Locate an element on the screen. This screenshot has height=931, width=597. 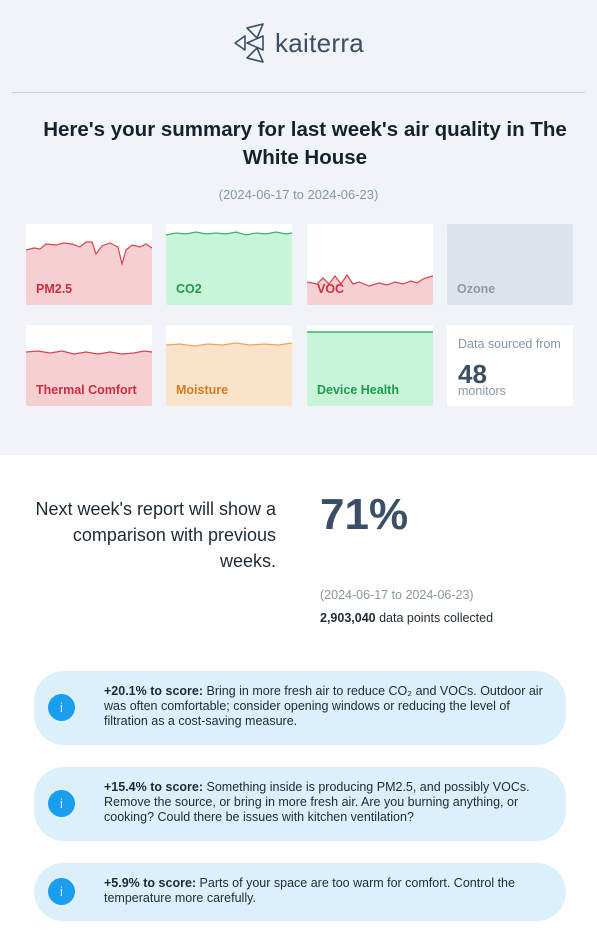
data-points-summary: 2,903,040 data points collected is located at coordinates (406, 618).